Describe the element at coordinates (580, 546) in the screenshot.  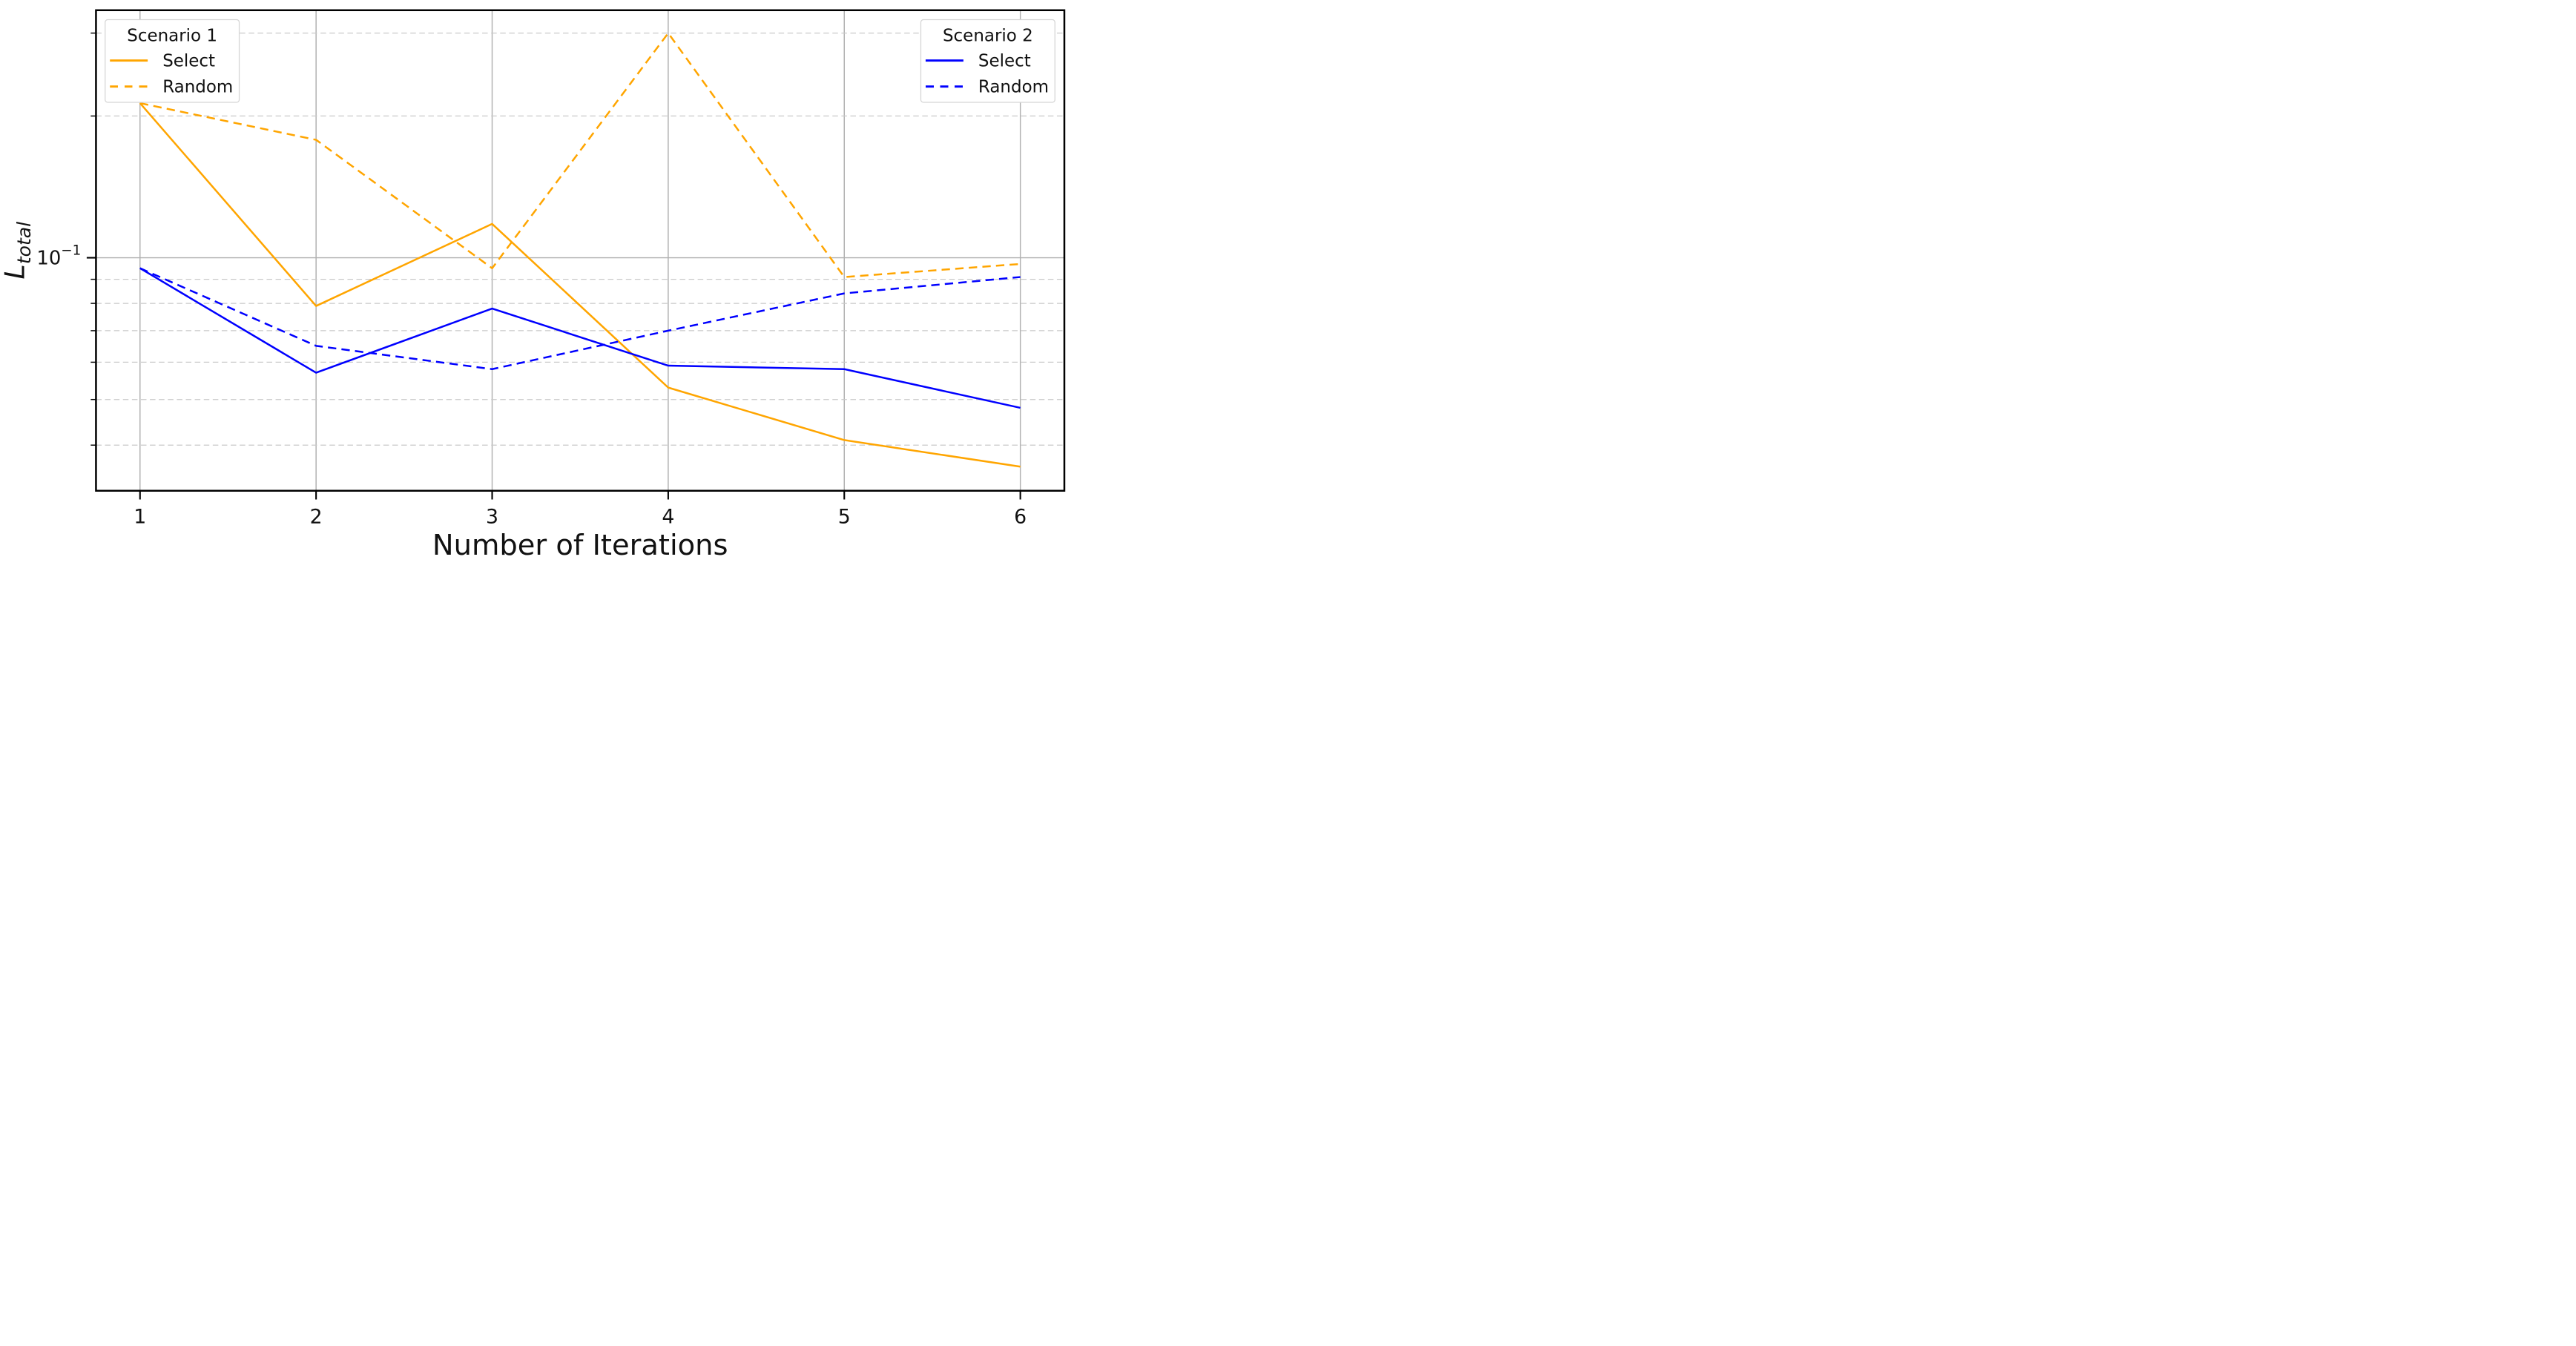
I see `x-axis-title: Number of Iterations` at that location.